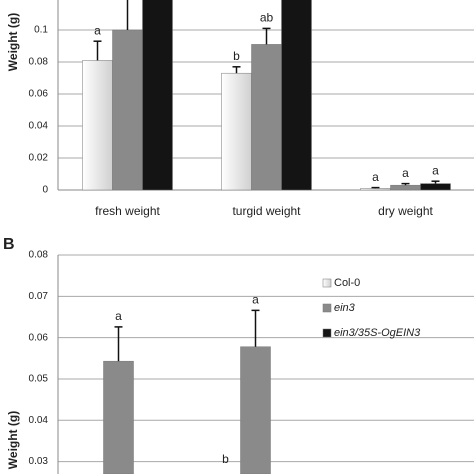 The width and height of the screenshot is (474, 474). I want to click on significance-letter: ab, so click(267, 18).